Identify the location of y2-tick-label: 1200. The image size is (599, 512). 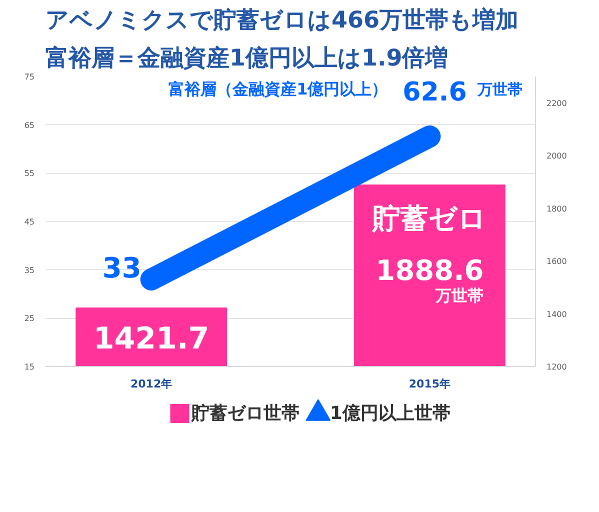
(556, 367).